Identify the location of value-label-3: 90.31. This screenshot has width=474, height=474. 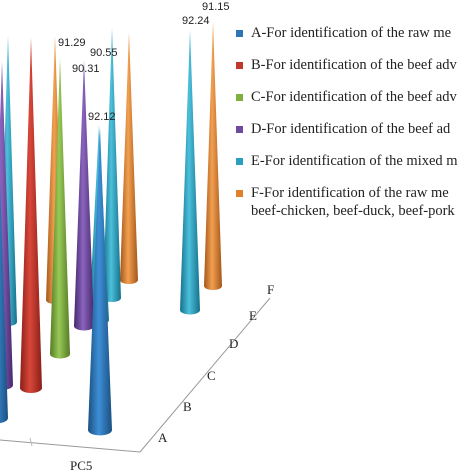
(86, 69).